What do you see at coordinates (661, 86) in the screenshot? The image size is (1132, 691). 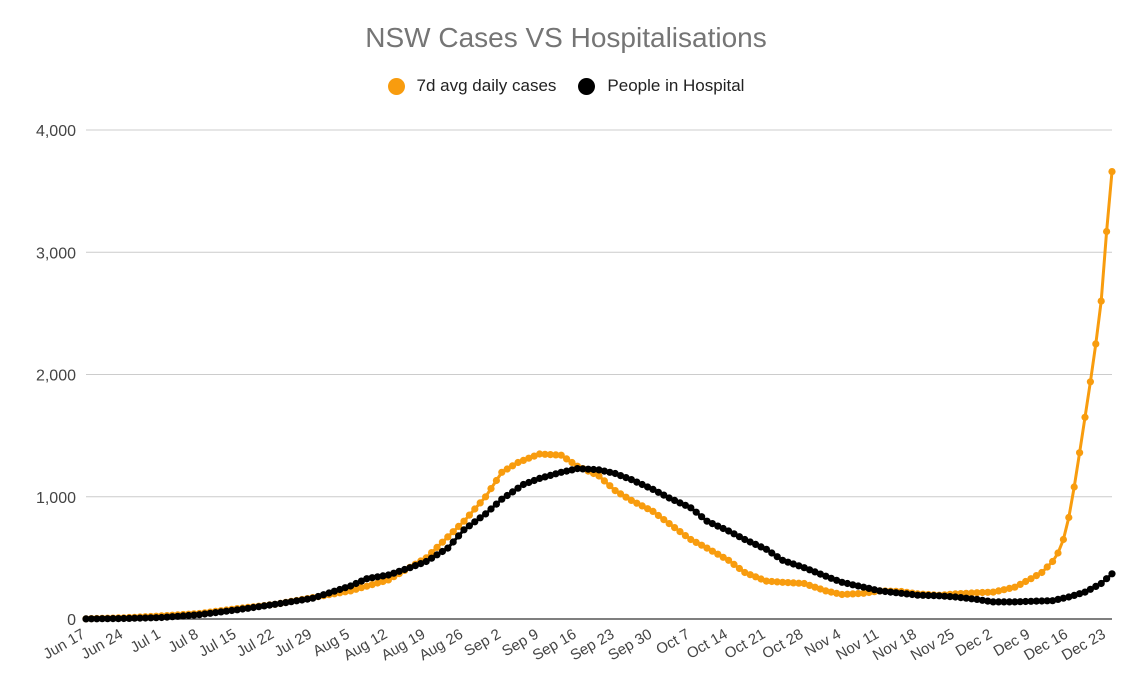 I see `legend-item-hospital: People in Hospital` at bounding box center [661, 86].